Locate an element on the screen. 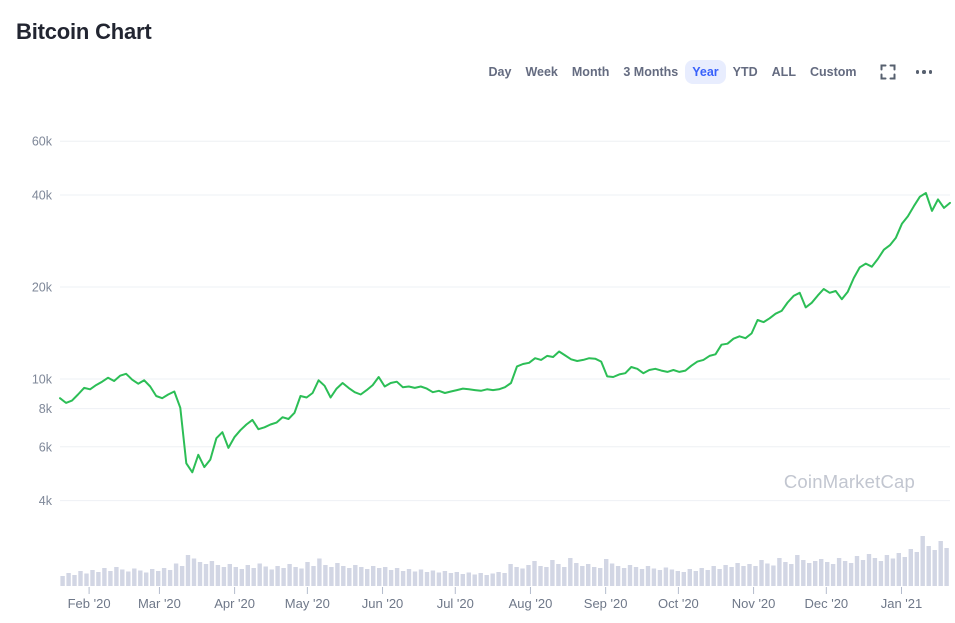  x-axis-label: Dec '20 is located at coordinates (826, 603).